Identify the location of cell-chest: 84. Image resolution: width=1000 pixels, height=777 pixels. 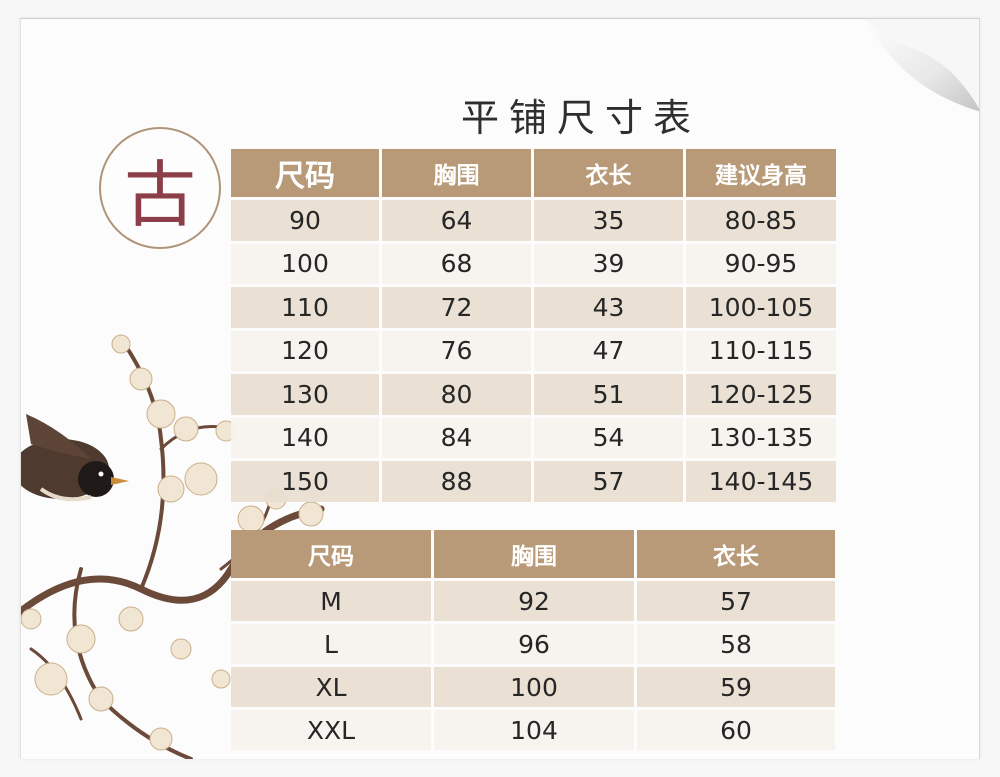
(456, 437).